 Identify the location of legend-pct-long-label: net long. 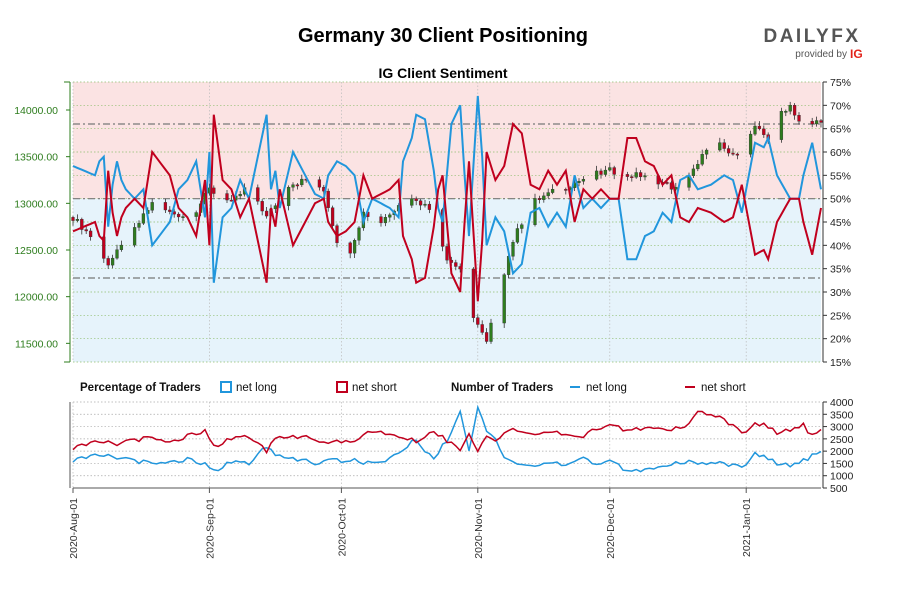
(256, 388).